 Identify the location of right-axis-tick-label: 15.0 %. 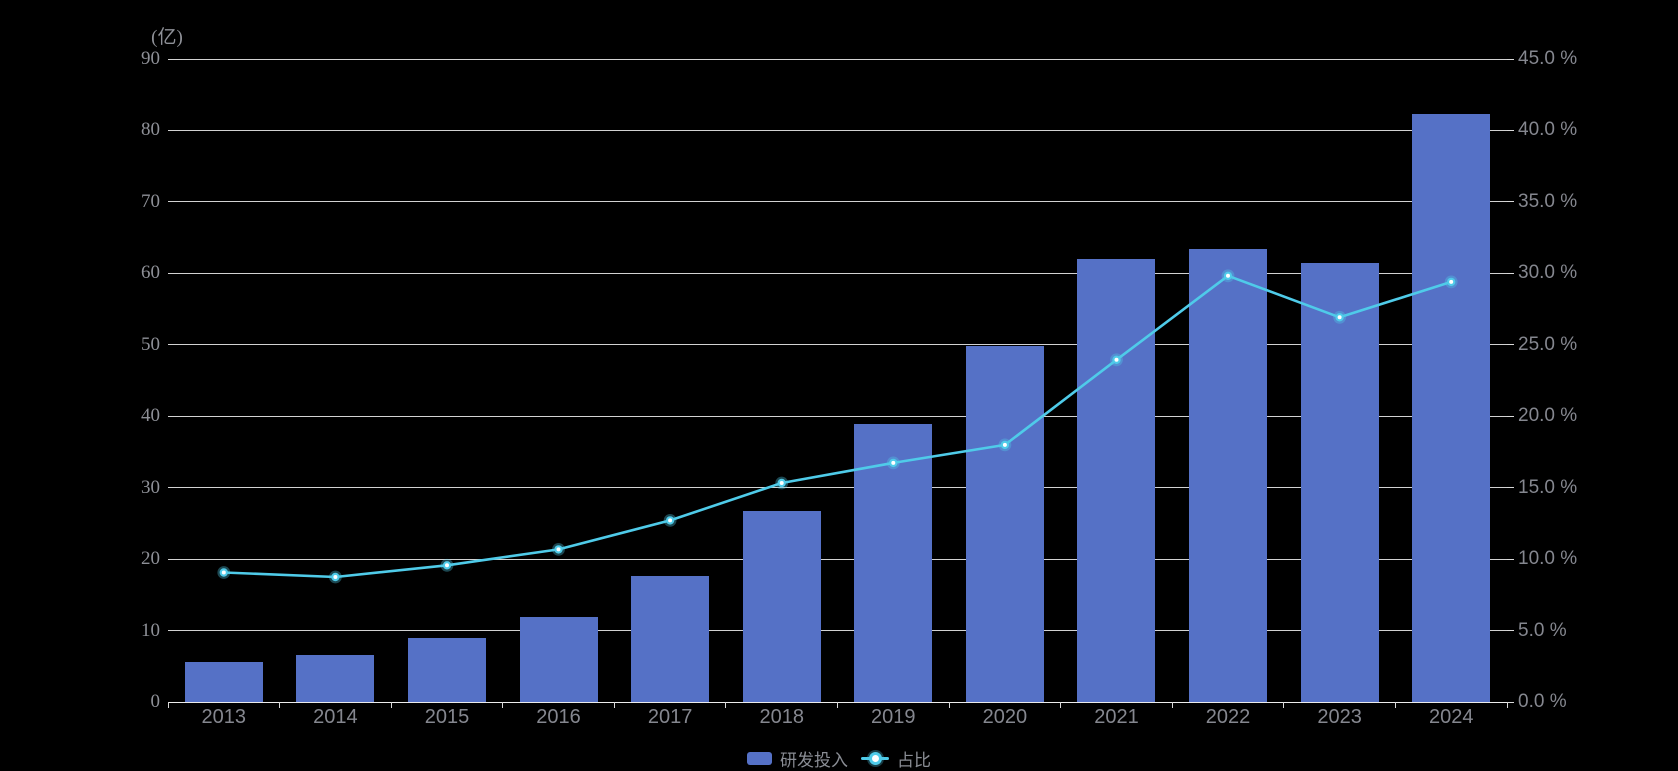
(1548, 487).